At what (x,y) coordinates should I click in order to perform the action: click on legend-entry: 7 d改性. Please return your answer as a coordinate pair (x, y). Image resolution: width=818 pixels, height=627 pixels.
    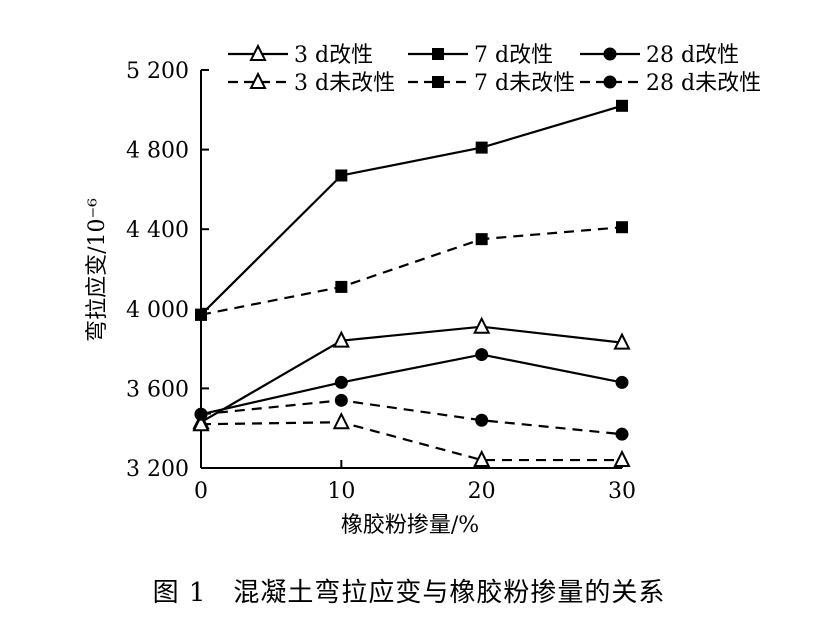
    Looking at the image, I should click on (480, 55).